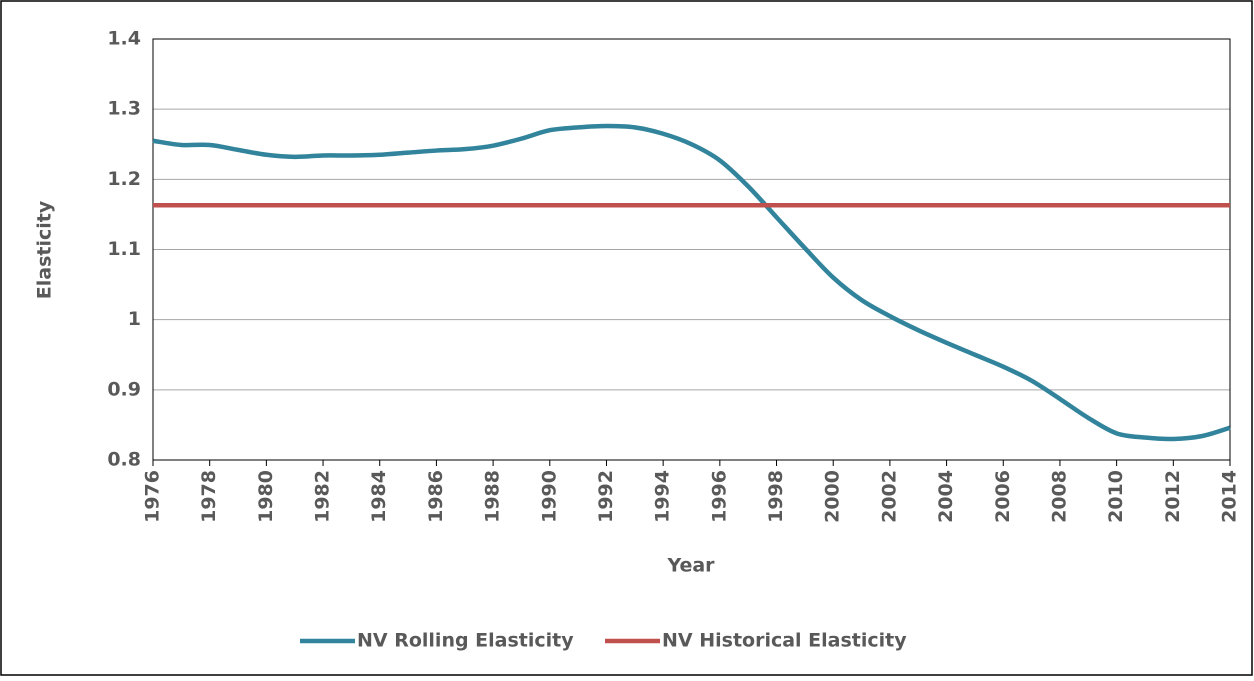  What do you see at coordinates (719, 496) in the screenshot?
I see `x-tick-label: 1996` at bounding box center [719, 496].